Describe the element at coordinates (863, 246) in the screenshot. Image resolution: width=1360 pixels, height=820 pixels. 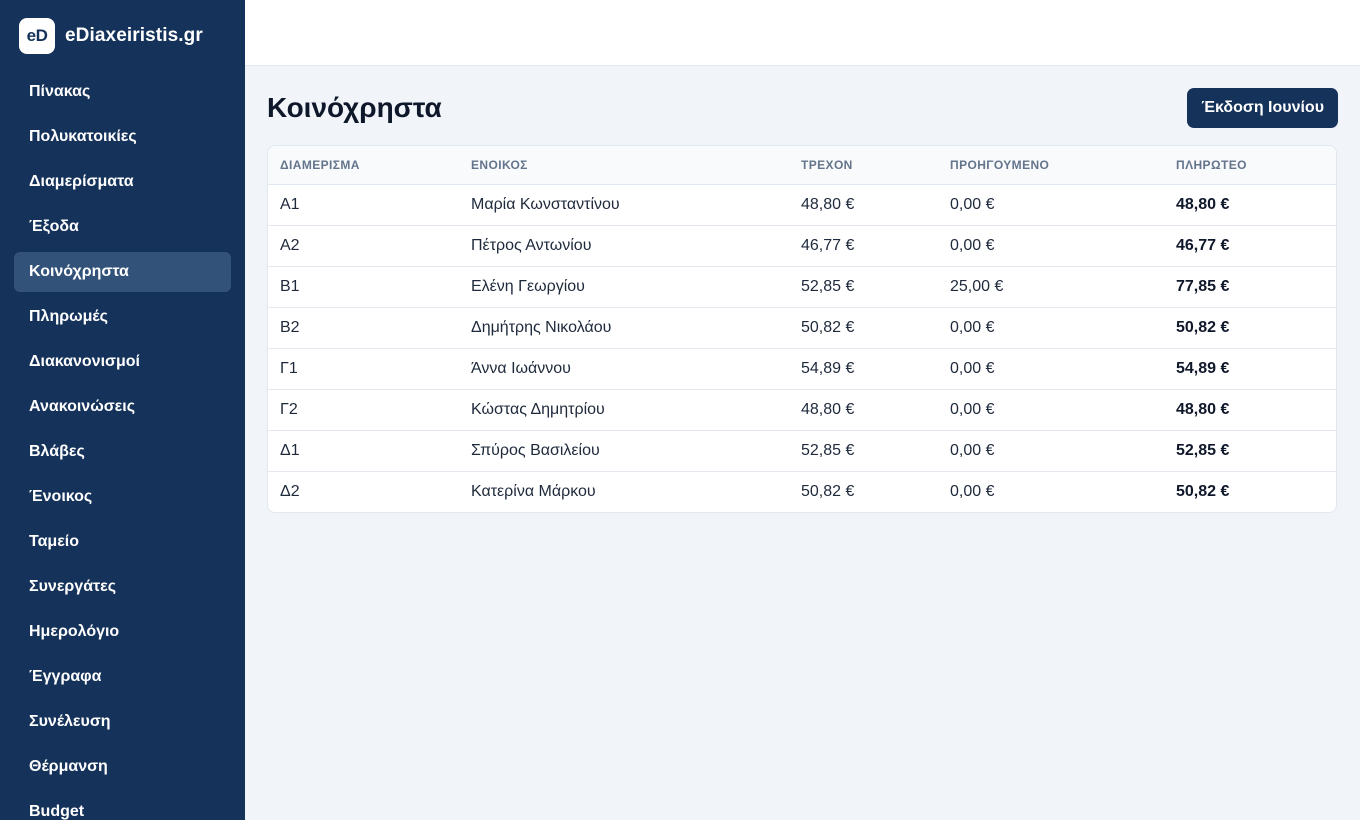
I see `current-cell: 46,77 €` at that location.